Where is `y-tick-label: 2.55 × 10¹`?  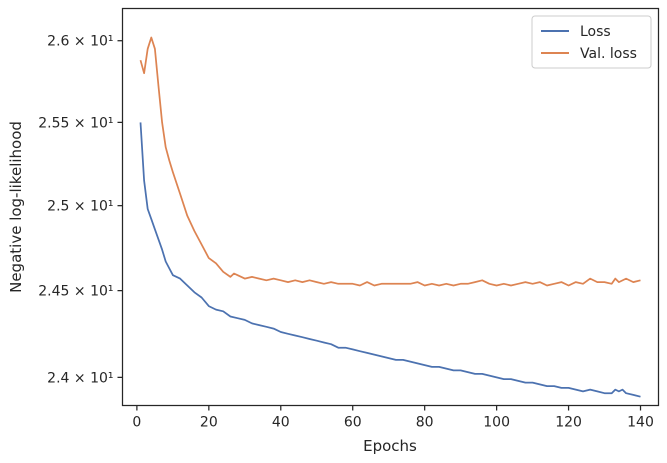
y-tick-label: 2.55 × 10¹ is located at coordinates (75, 123).